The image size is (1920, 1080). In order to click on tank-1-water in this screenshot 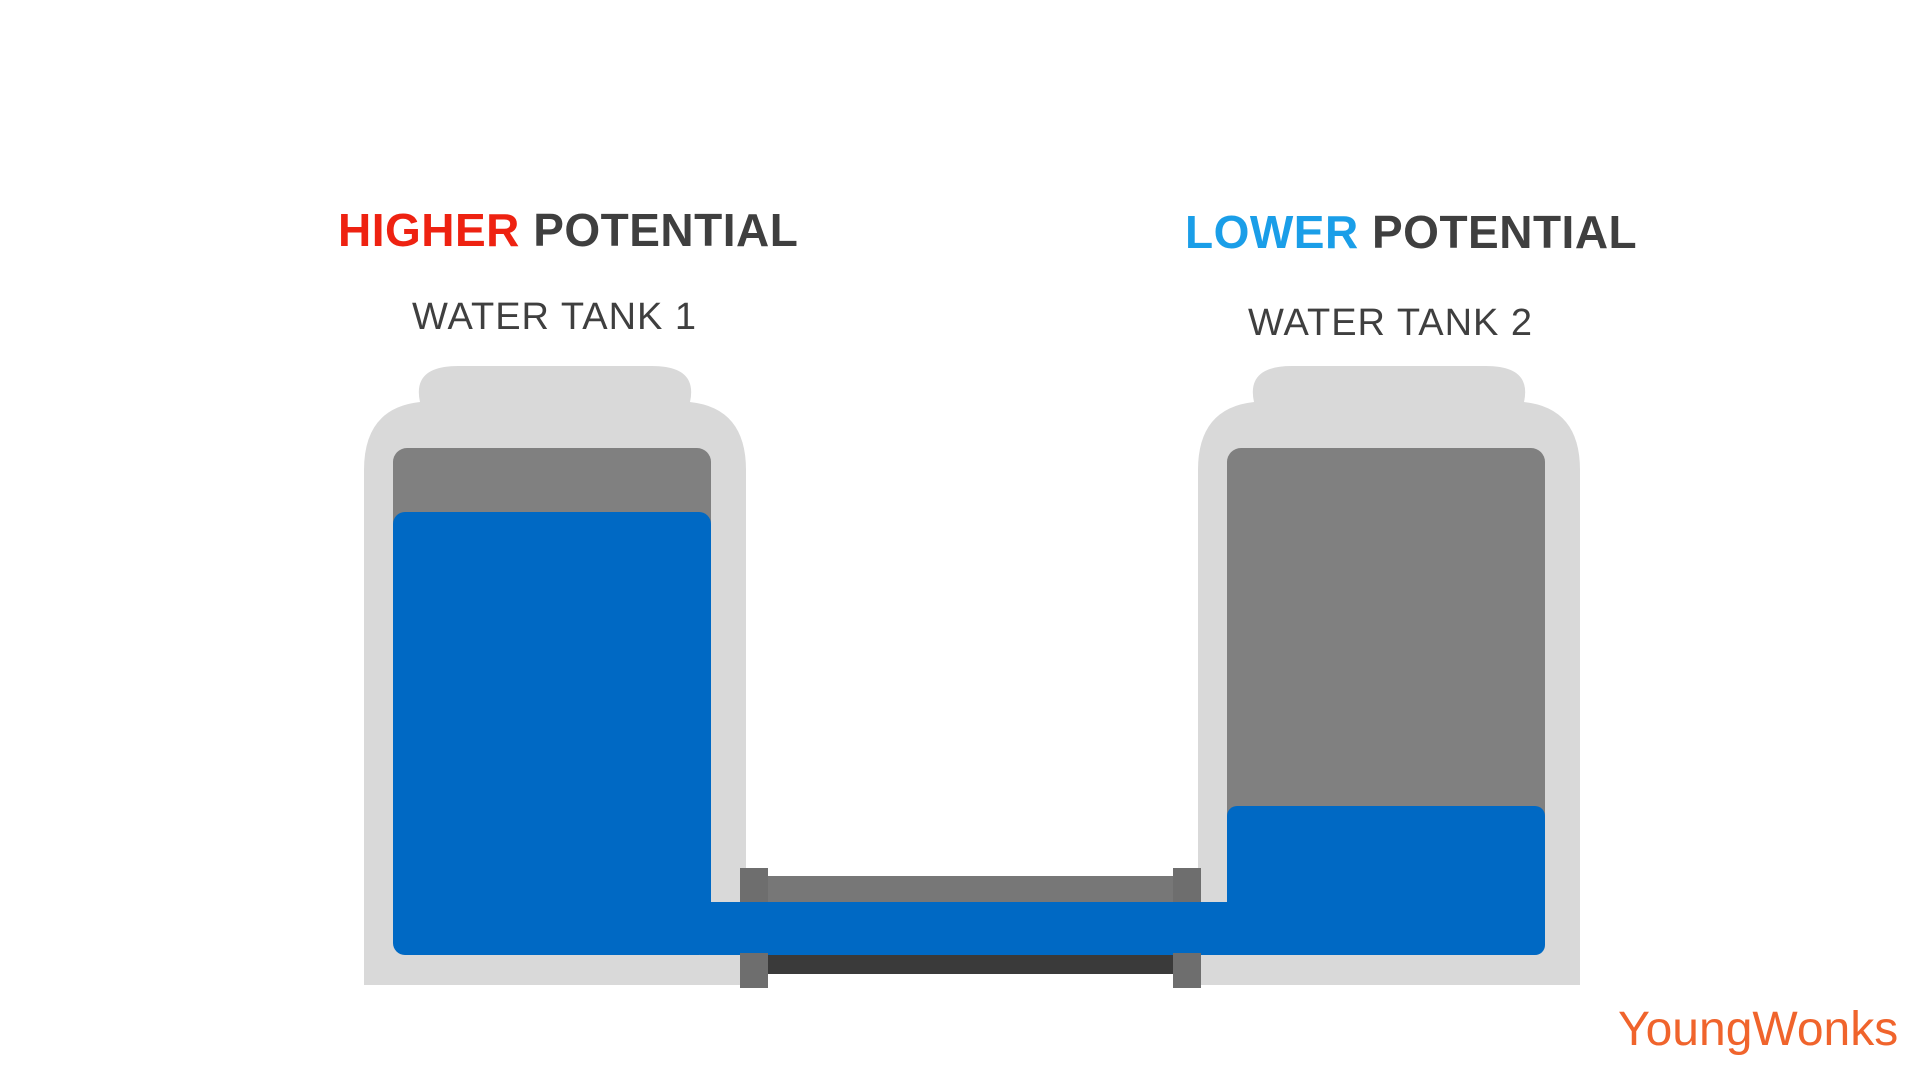, I will do `click(552, 733)`.